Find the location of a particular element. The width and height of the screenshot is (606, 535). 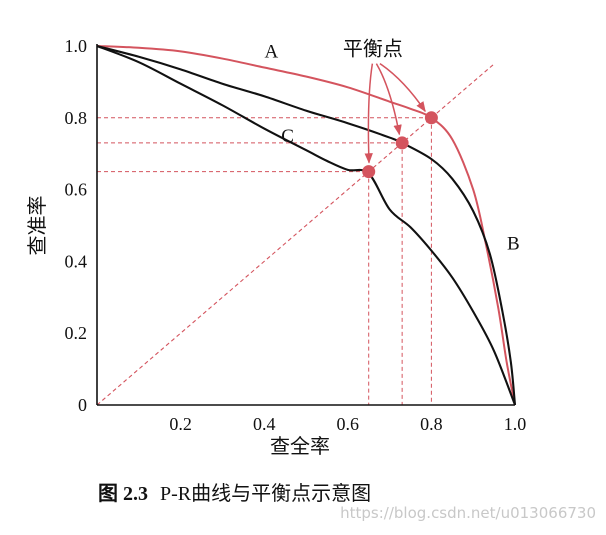

x-tick-label: 1.0 is located at coordinates (515, 424).